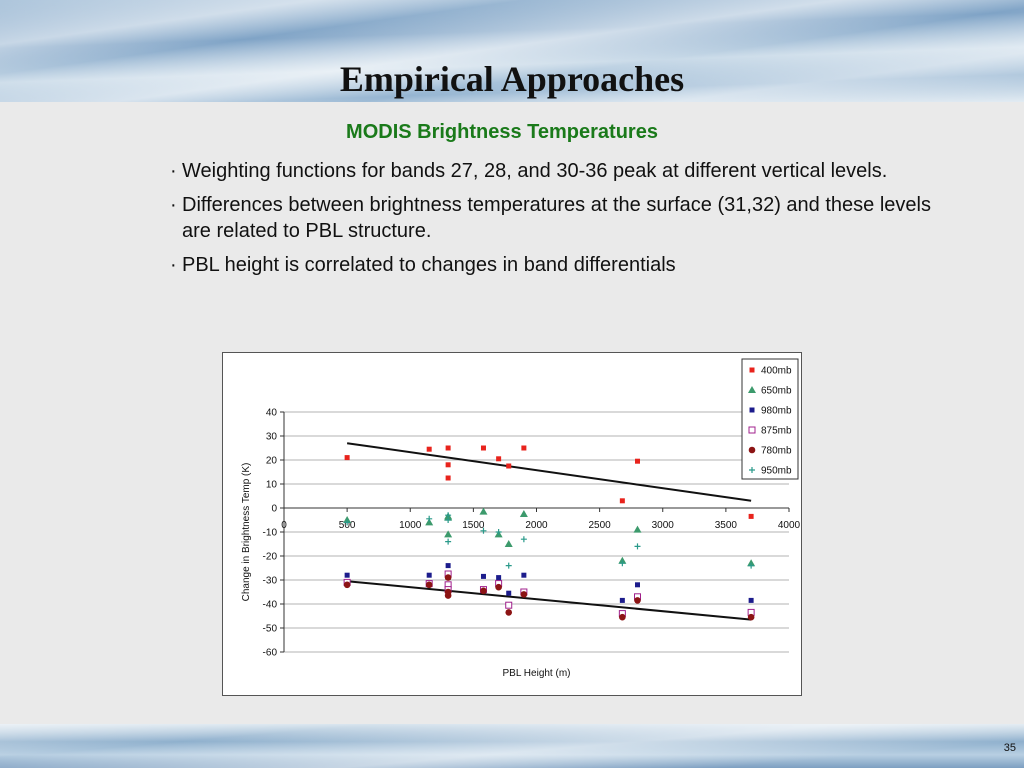  I want to click on y-tick-label: -30, so click(270, 581).